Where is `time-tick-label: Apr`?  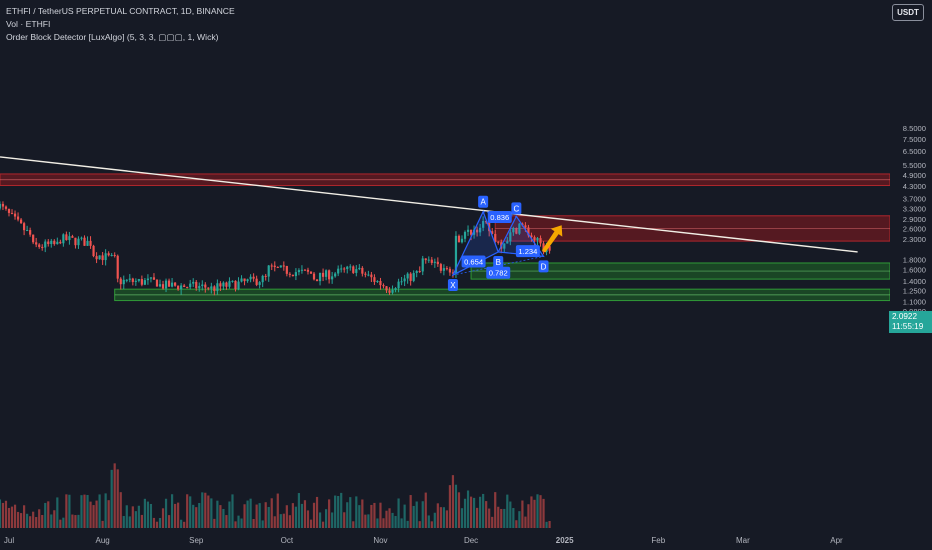 time-tick-label: Apr is located at coordinates (836, 540).